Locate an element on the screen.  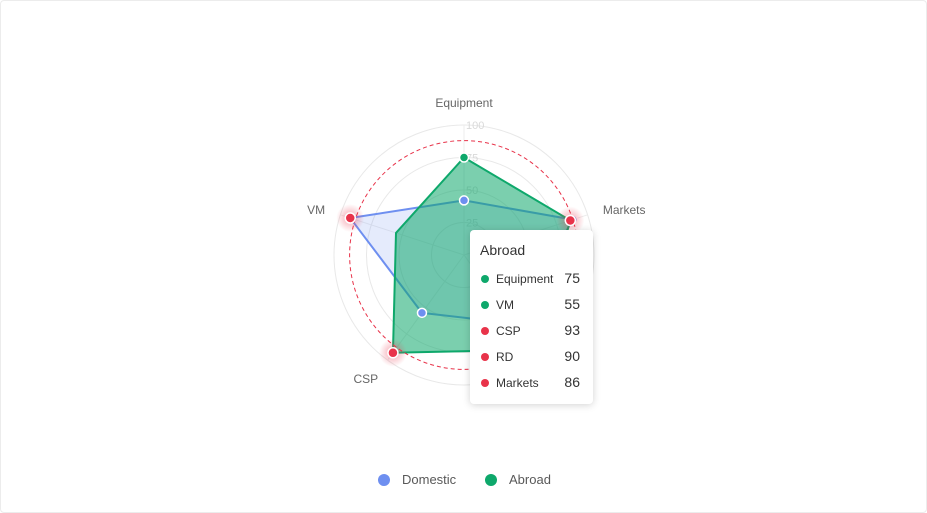
tooltip-row-name: RD is located at coordinates (505, 357).